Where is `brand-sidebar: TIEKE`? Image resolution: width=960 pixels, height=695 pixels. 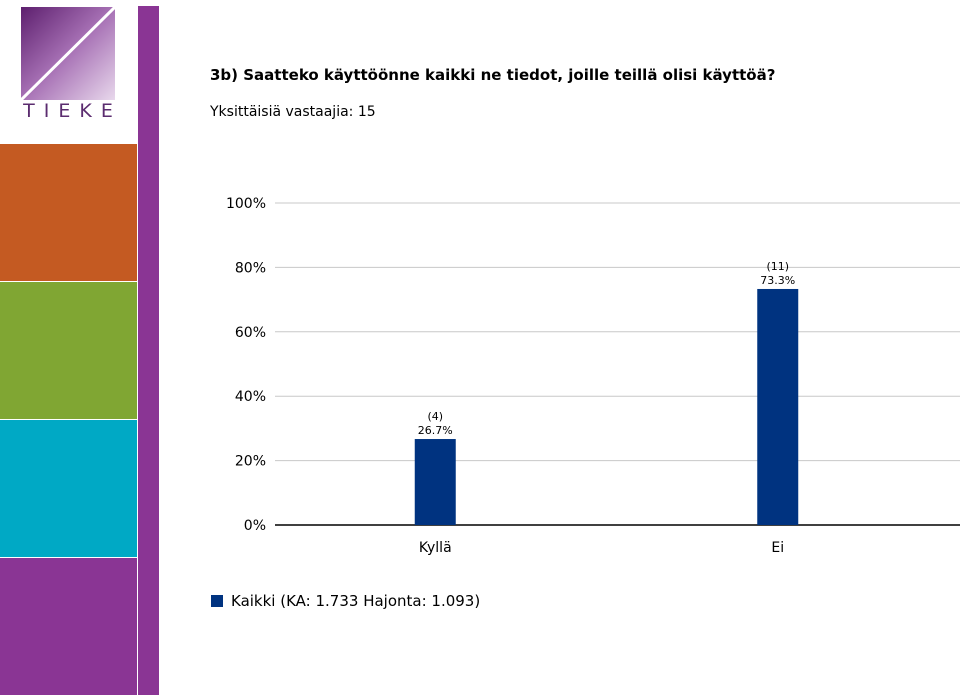 brand-sidebar: TIEKE is located at coordinates (68, 347).